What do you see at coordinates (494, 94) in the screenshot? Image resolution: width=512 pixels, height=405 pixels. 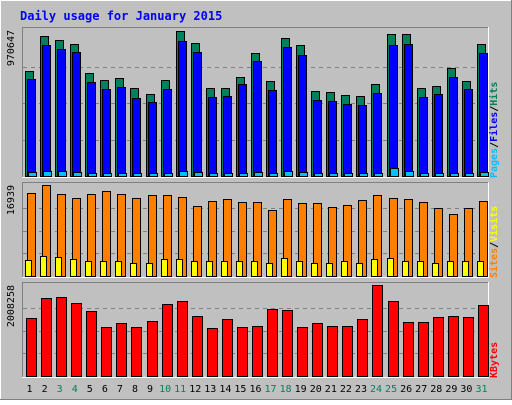 I see `legend-entry-hits: Hits` at bounding box center [494, 94].